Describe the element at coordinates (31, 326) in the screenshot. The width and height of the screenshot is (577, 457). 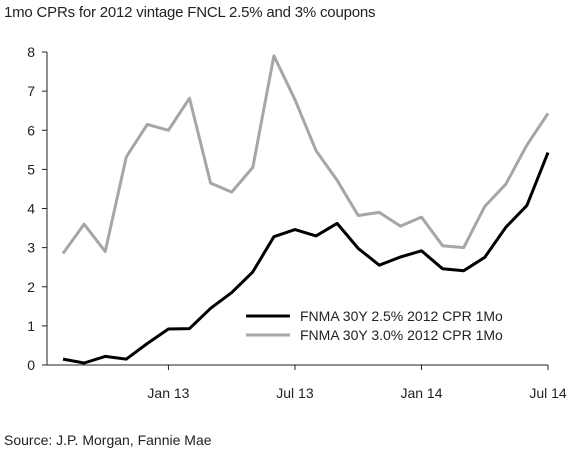
I see `y-tick-label: 1` at that location.